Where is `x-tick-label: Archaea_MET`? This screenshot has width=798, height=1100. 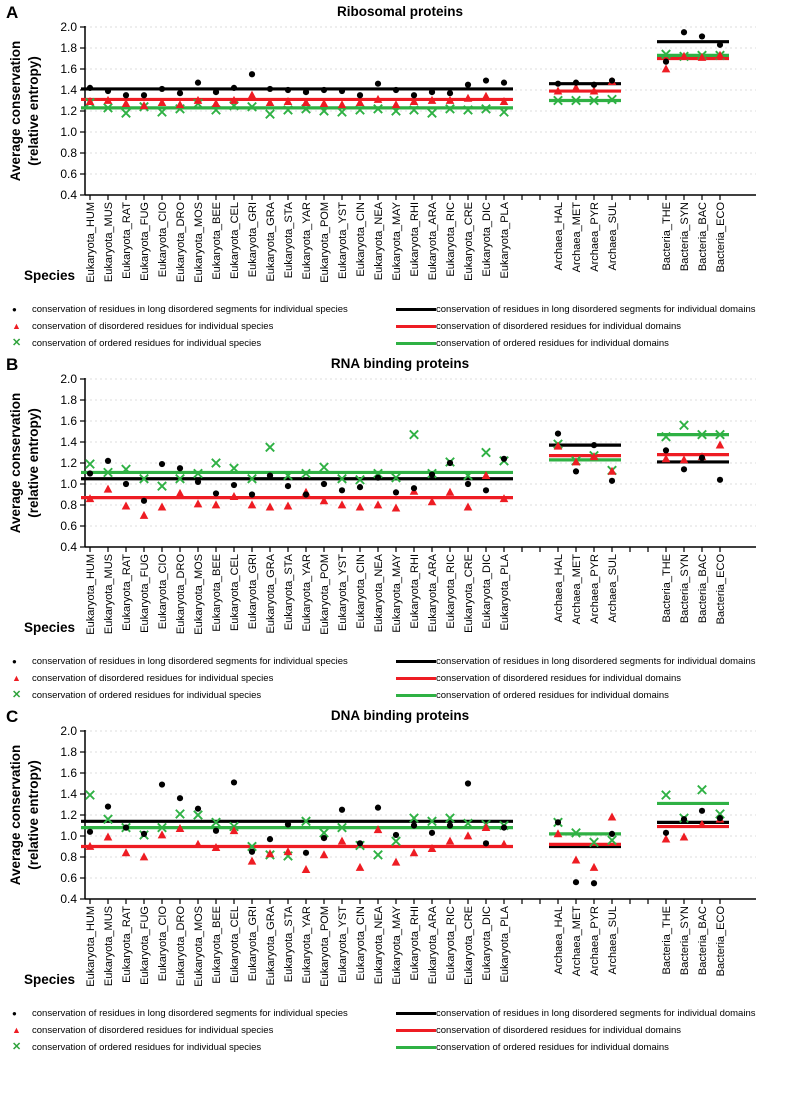
x-tick-label: Archaea_MET is located at coordinates (577, 237).